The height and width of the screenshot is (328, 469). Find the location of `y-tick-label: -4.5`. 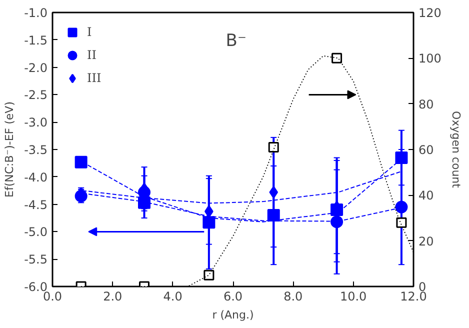

y-tick-label: -4.5 is located at coordinates (36, 205).